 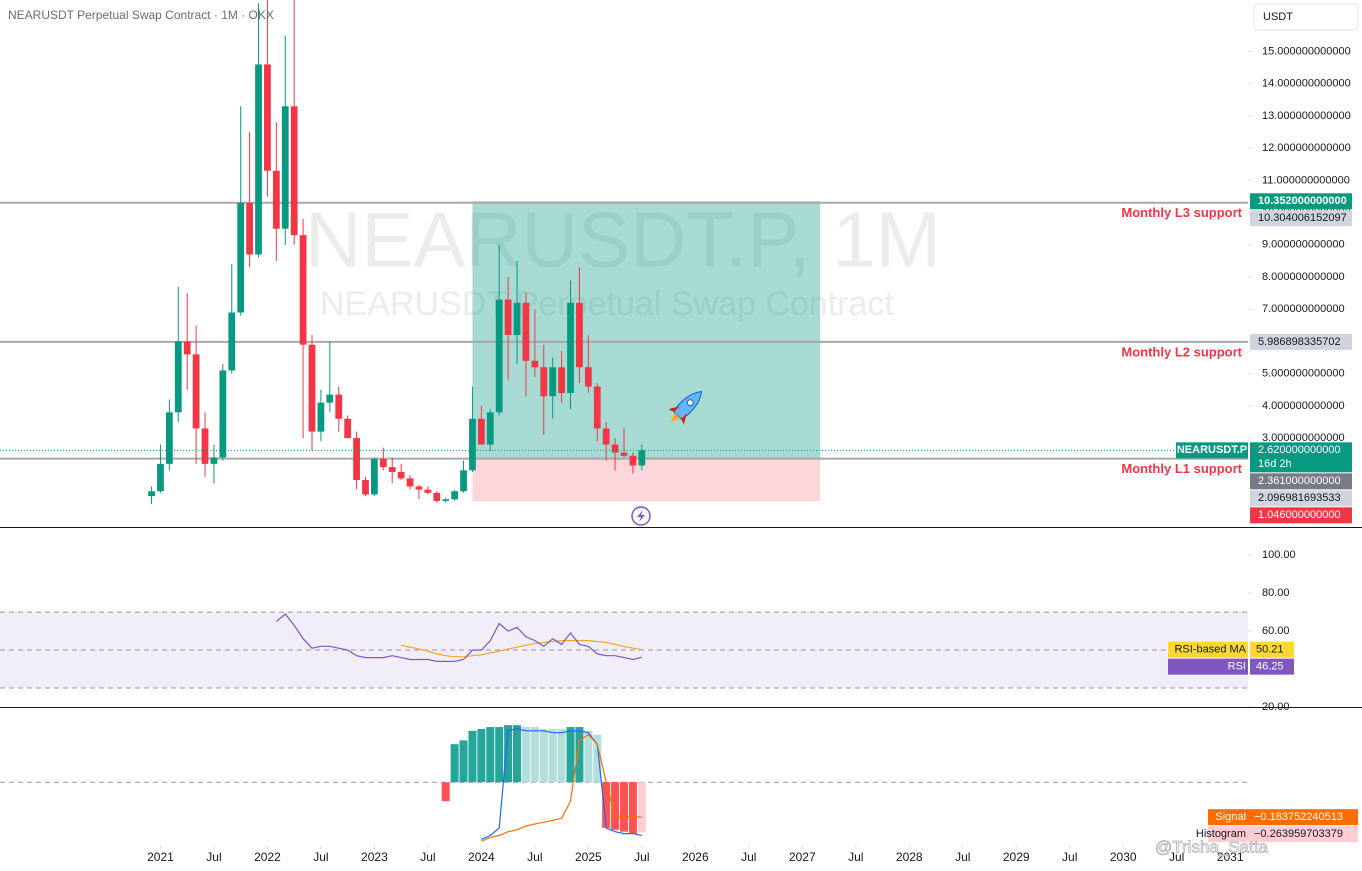 What do you see at coordinates (909, 857) in the screenshot?
I see `x-tick-label: 2028` at bounding box center [909, 857].